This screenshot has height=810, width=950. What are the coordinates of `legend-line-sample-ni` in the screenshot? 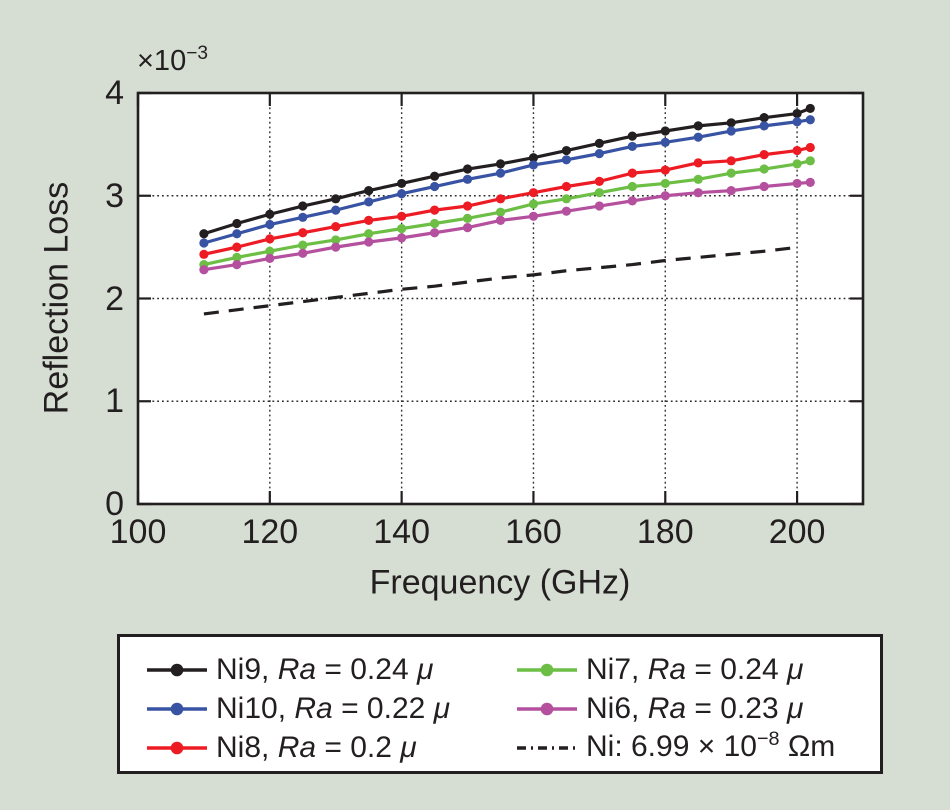 It's located at (547, 748).